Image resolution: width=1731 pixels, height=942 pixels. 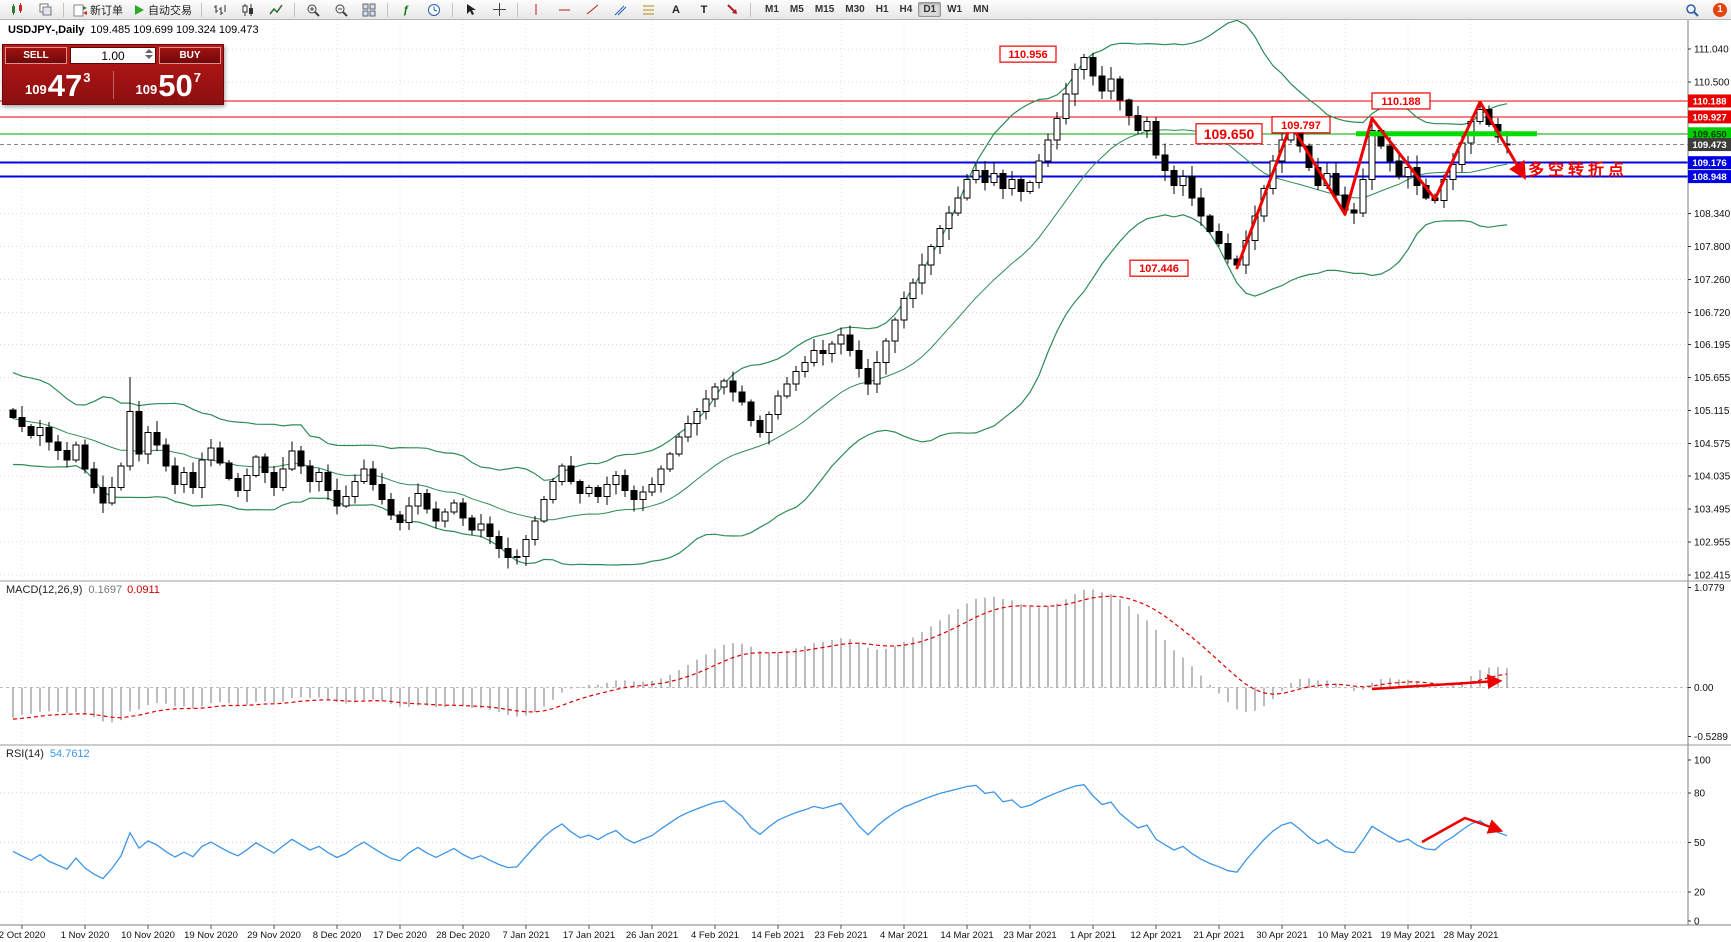 What do you see at coordinates (715, 935) in the screenshot?
I see `svg-text: 4 Feb 2021` at bounding box center [715, 935].